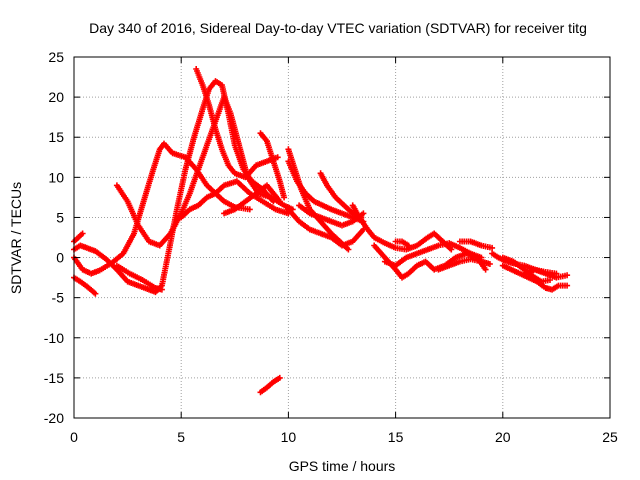  Describe the element at coordinates (402, 243) in the screenshot. I see `series-arc-t` at that location.